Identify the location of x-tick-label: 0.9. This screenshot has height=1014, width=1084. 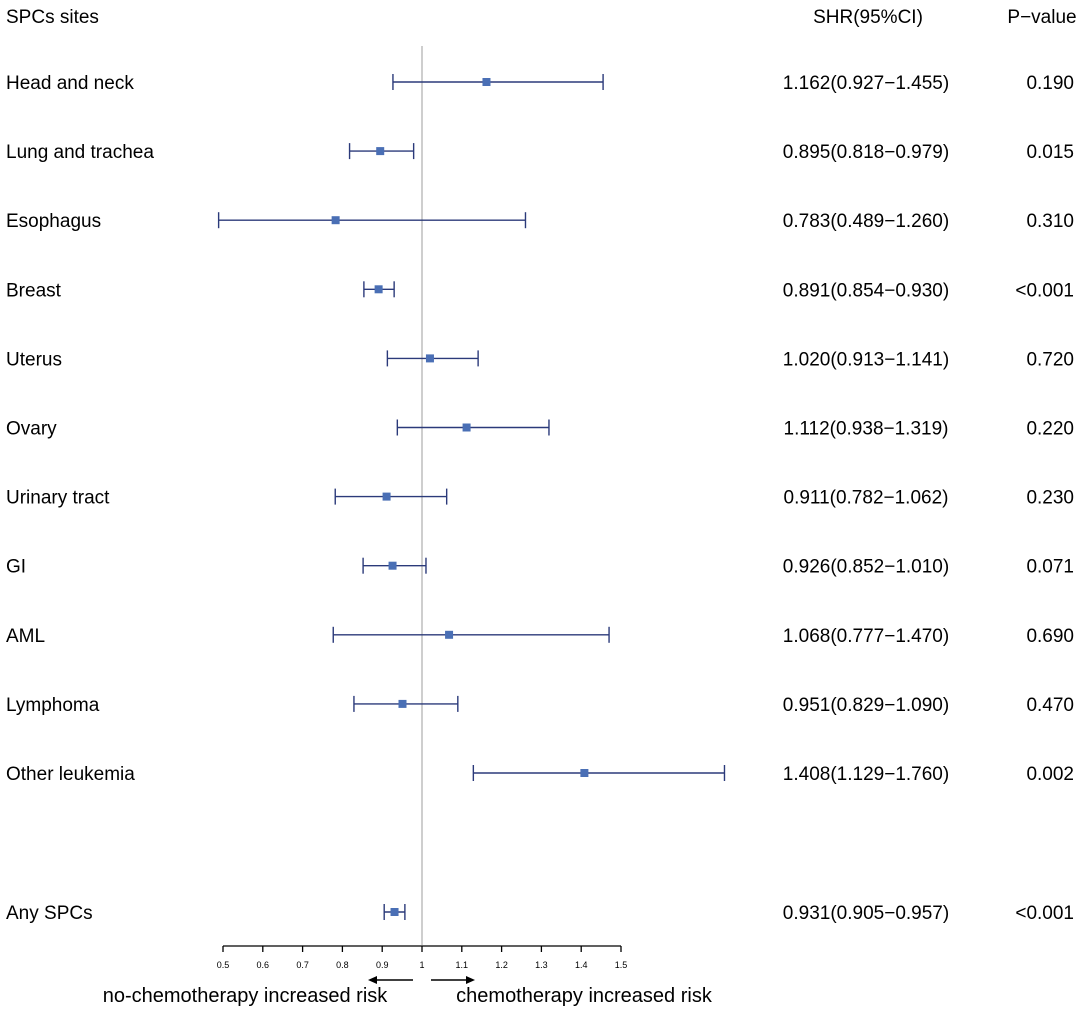
(382, 965).